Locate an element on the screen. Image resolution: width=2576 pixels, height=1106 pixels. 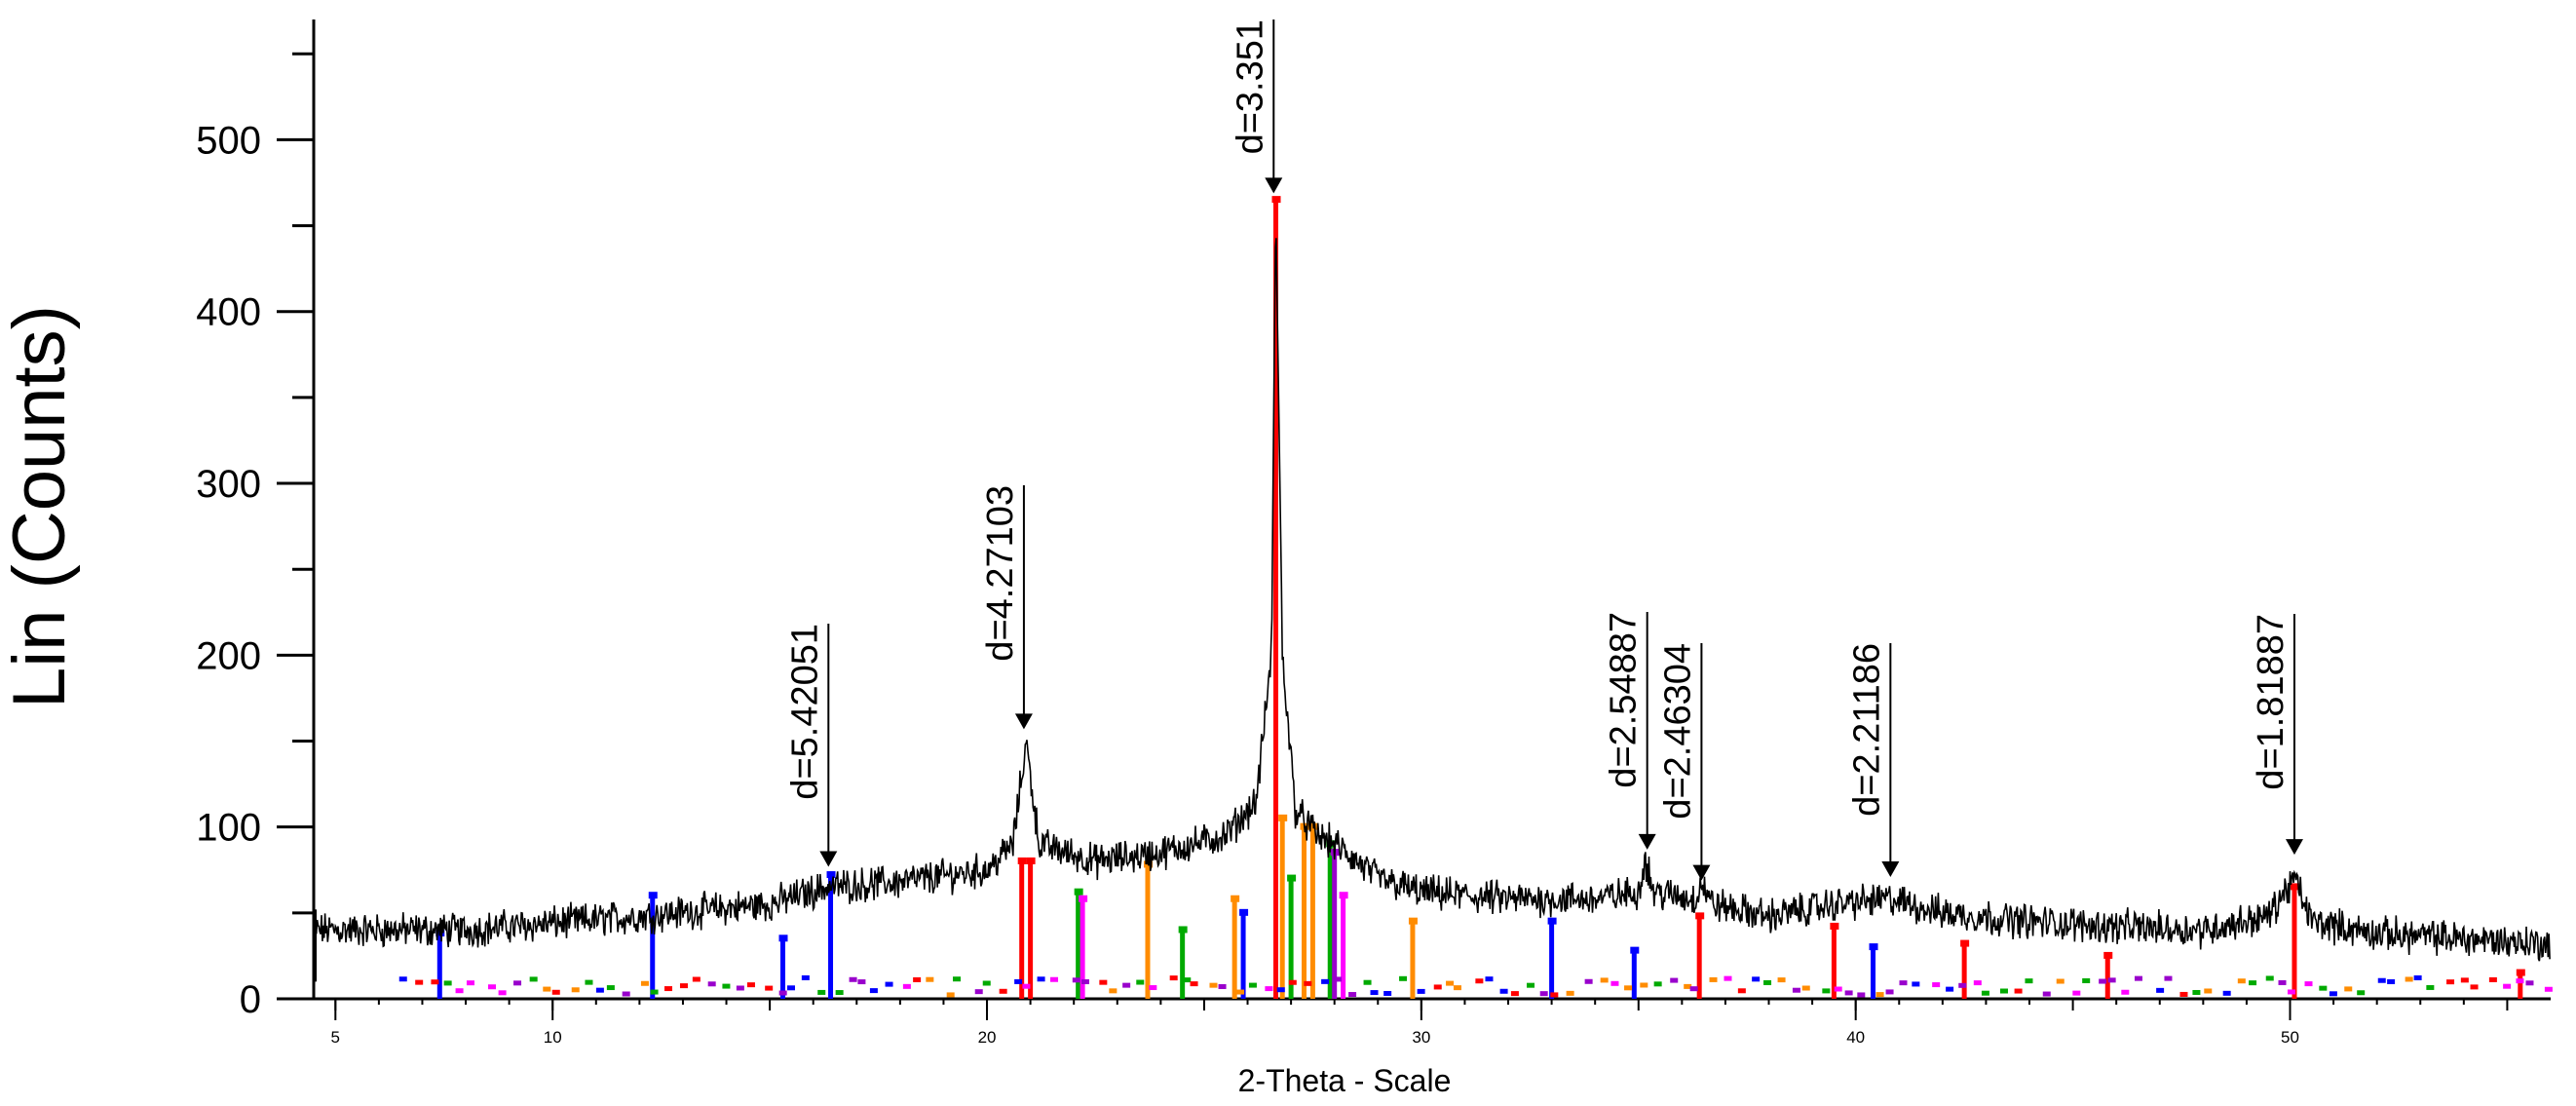
x-tick-label: 20 is located at coordinates (987, 1037).